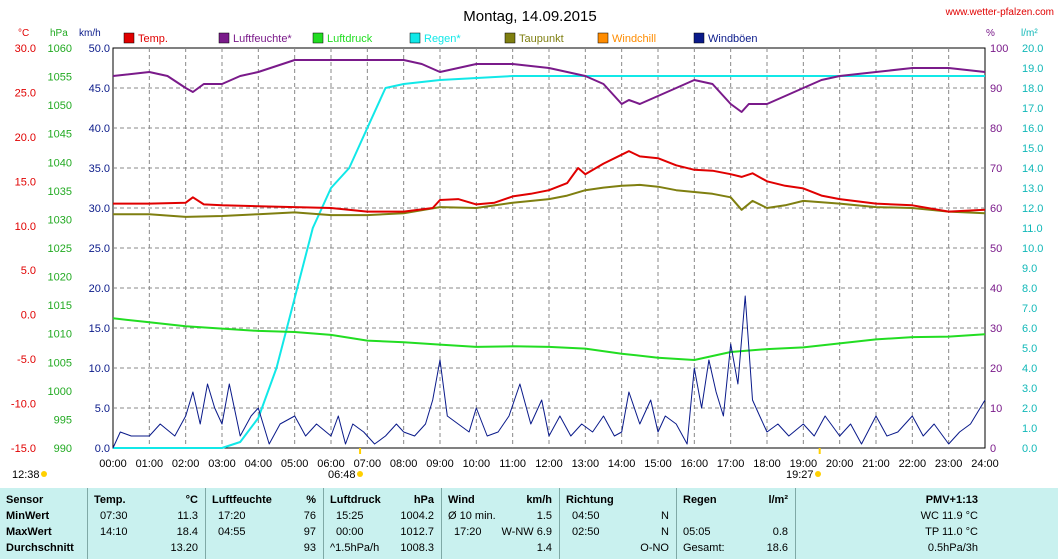 This screenshot has width=1058, height=559. Describe the element at coordinates (23, 405) in the screenshot. I see `axis-tick-label-temp_c: -10.0` at that location.